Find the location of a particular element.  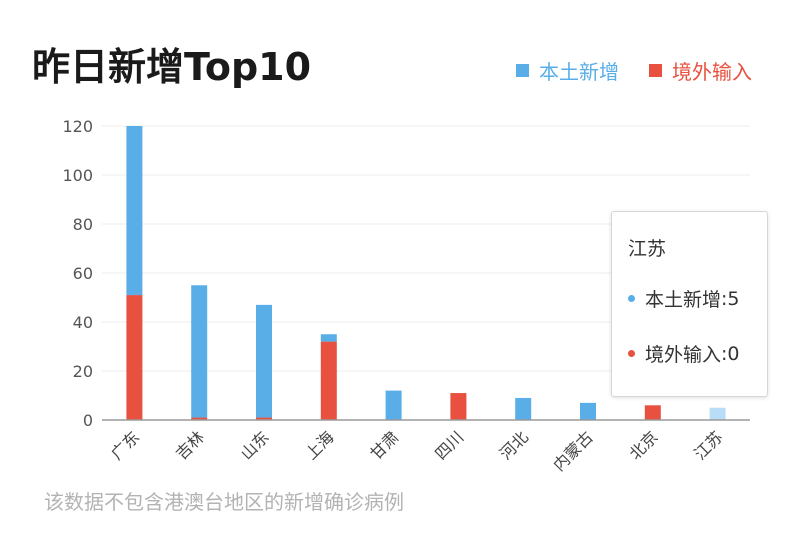

legend-item-imported: 境外输入 is located at coordinates (700, 70).